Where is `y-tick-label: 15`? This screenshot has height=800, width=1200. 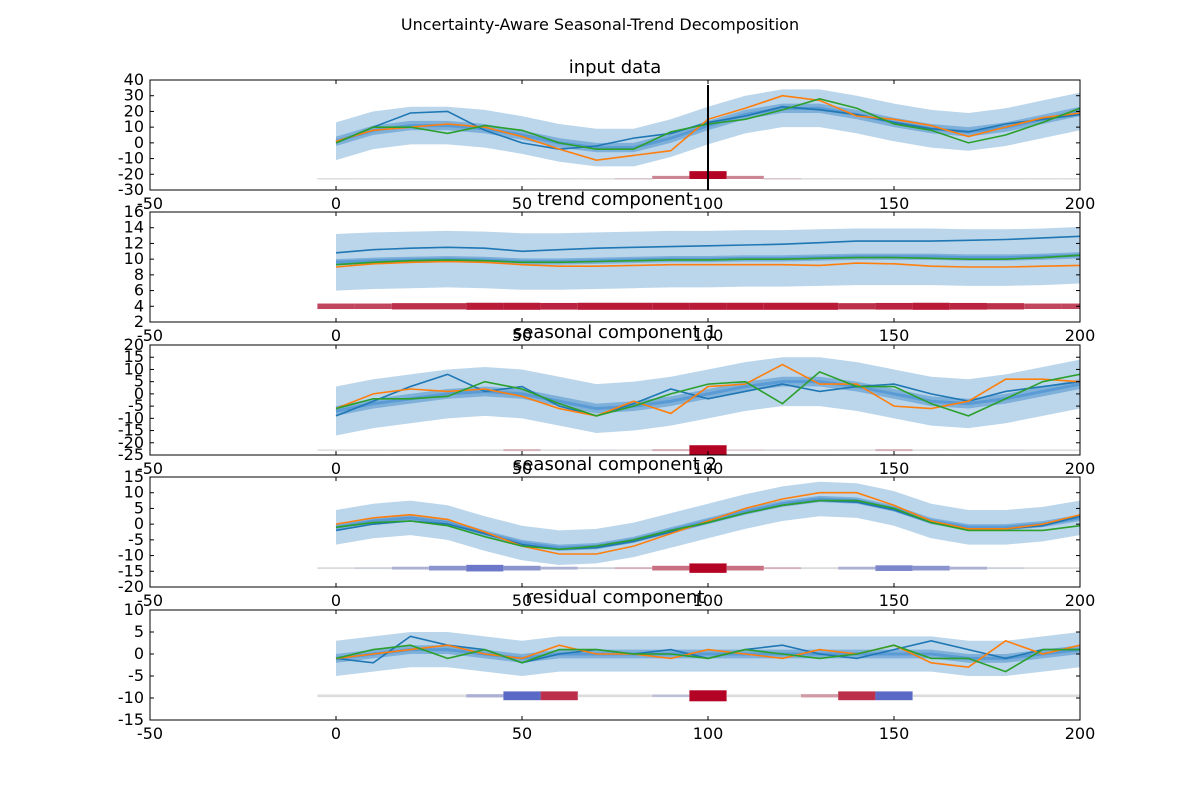 y-tick-label: 15 is located at coordinates (134, 476).